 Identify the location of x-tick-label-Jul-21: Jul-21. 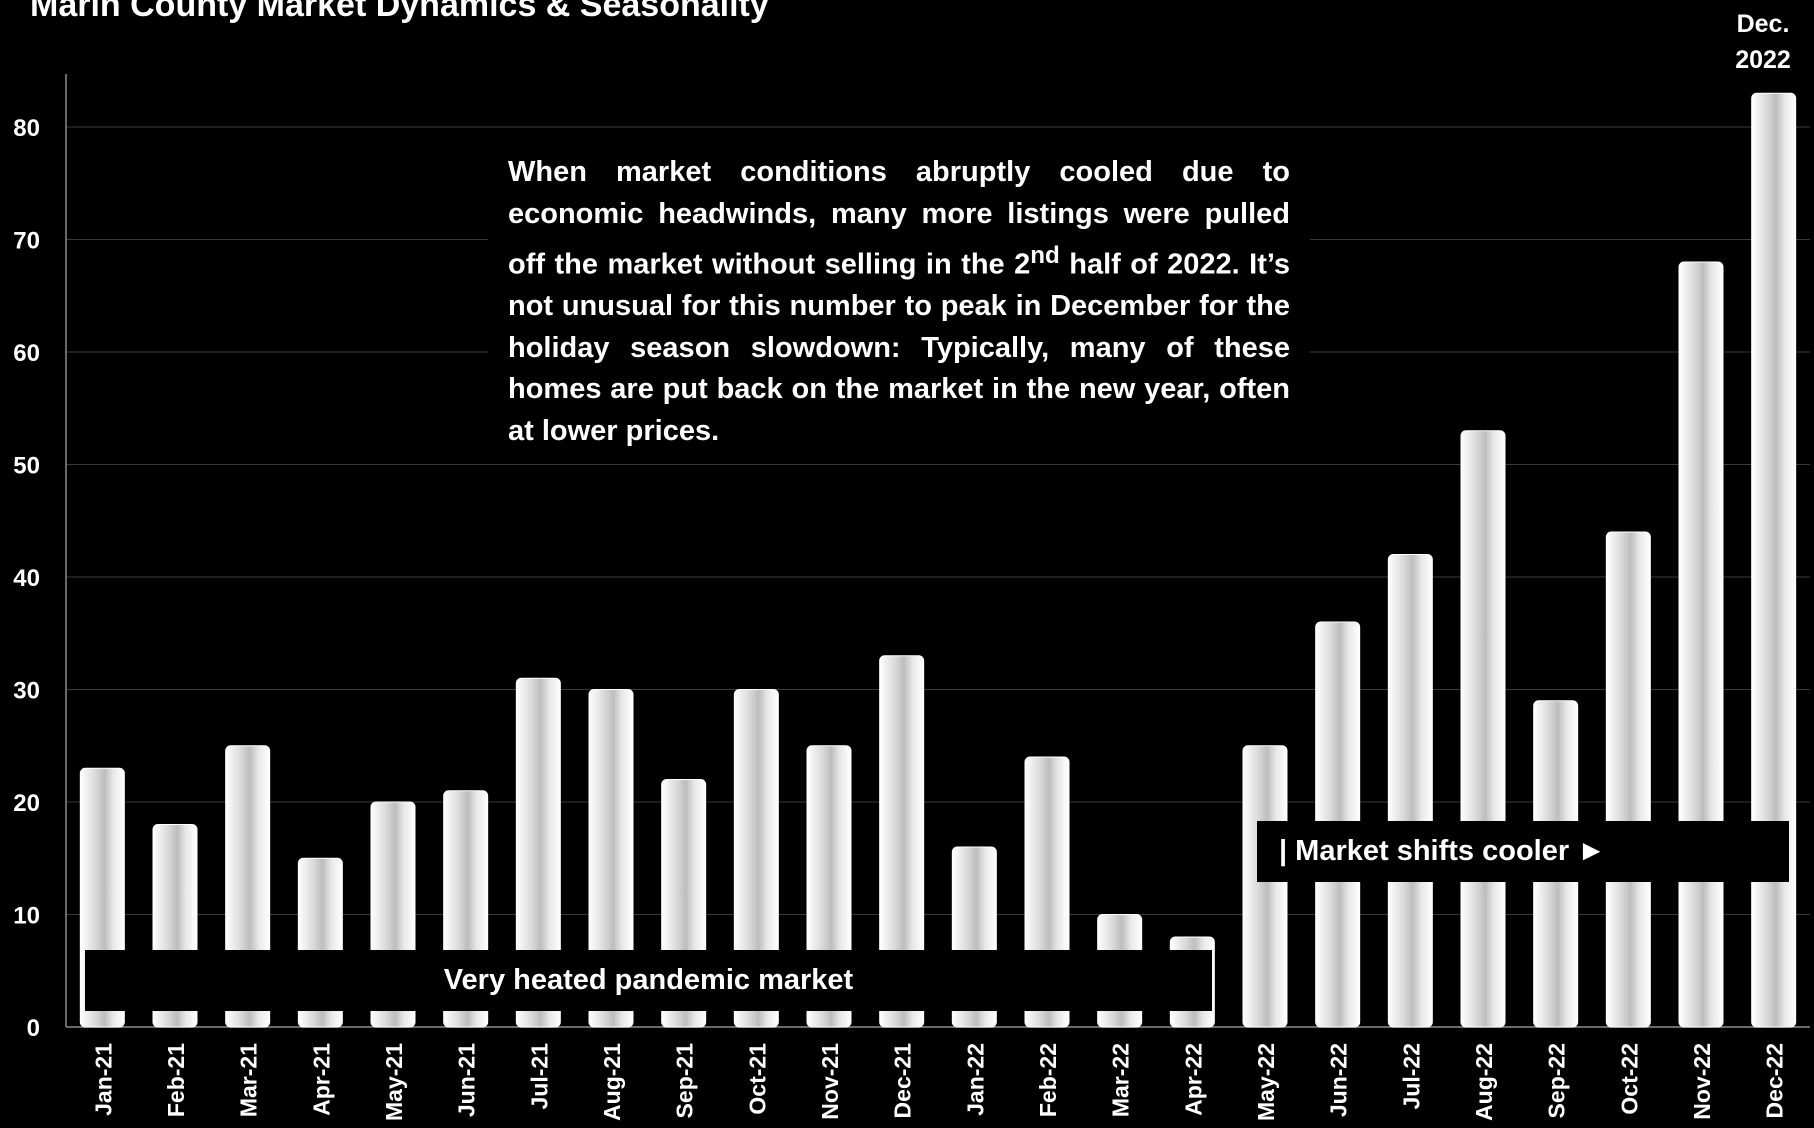
(539, 1076).